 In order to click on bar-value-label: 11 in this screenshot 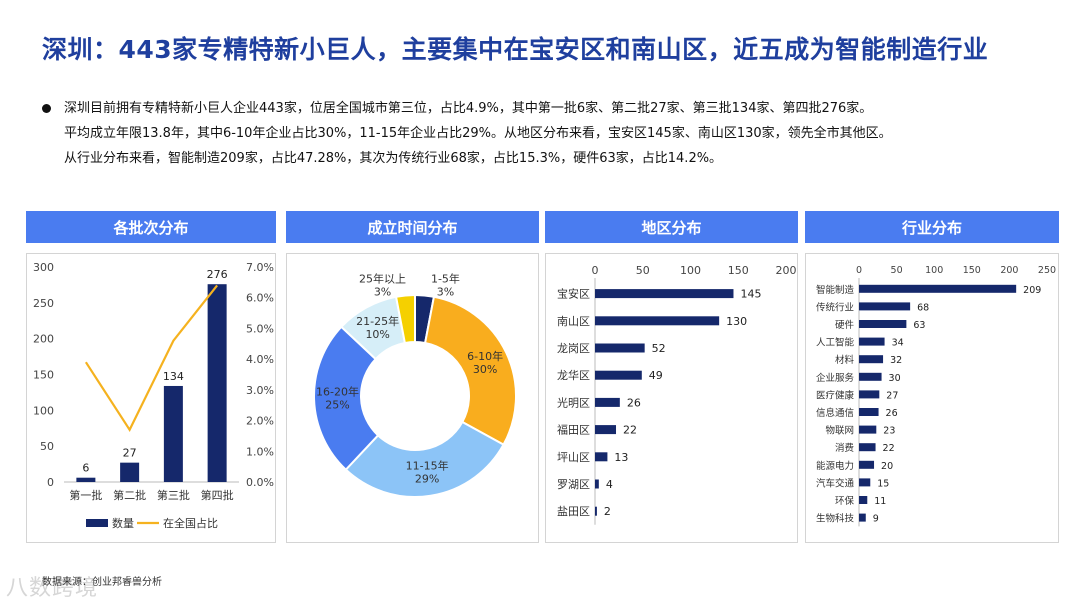, I will do `click(880, 501)`.